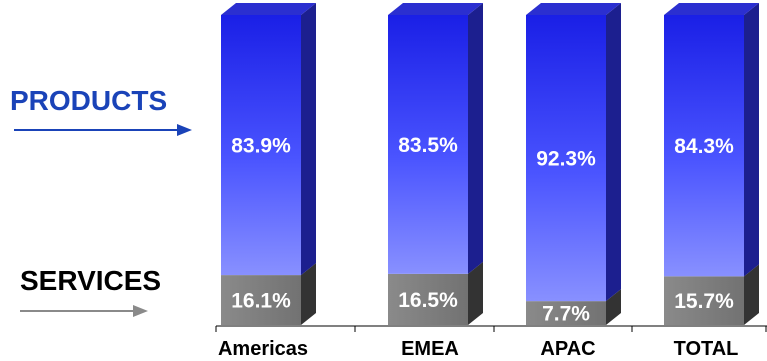  I want to click on services-arrow-icon, so click(84, 311).